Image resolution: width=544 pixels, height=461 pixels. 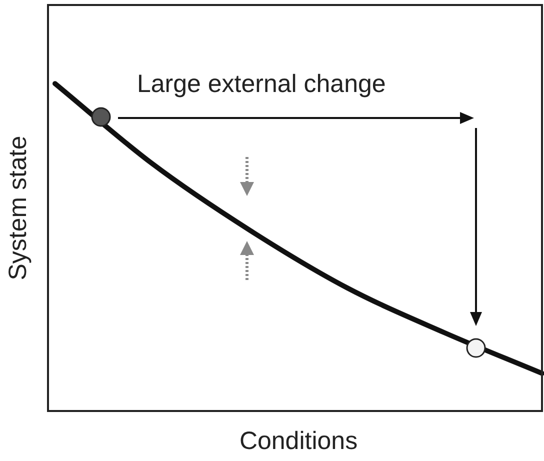 I want to click on x-axis-title: Conditions, so click(x=298, y=440).